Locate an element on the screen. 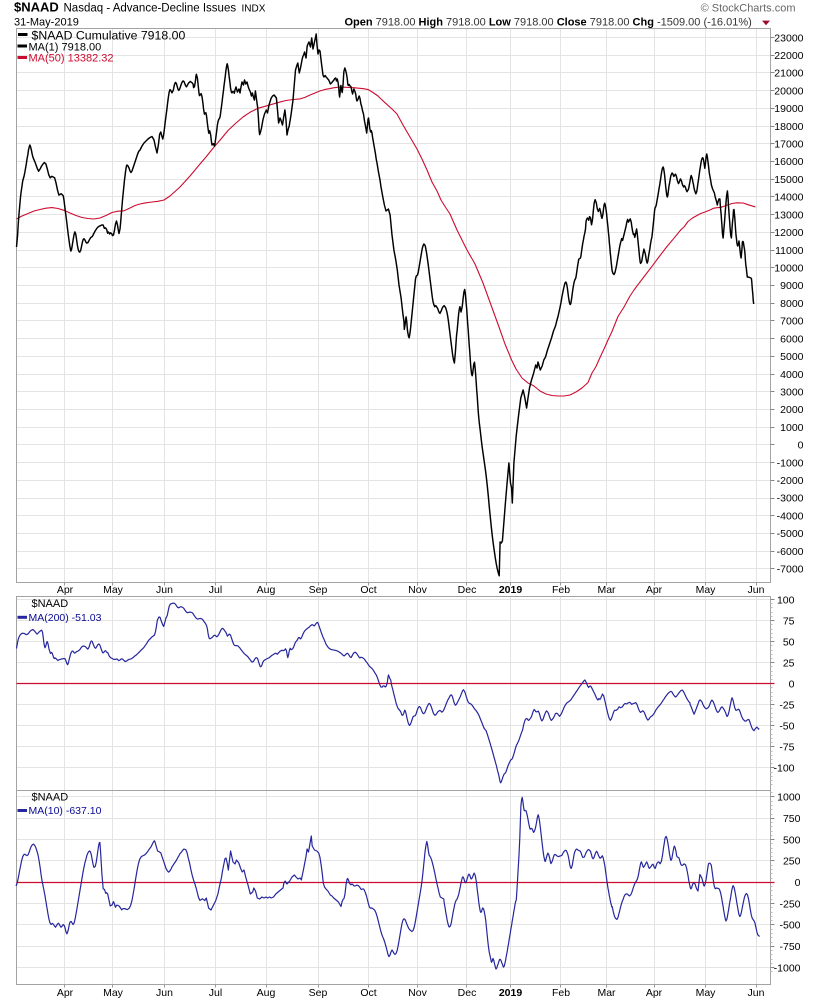 This screenshot has height=1000, width=820. svg-text: 4000 is located at coordinates (792, 375).